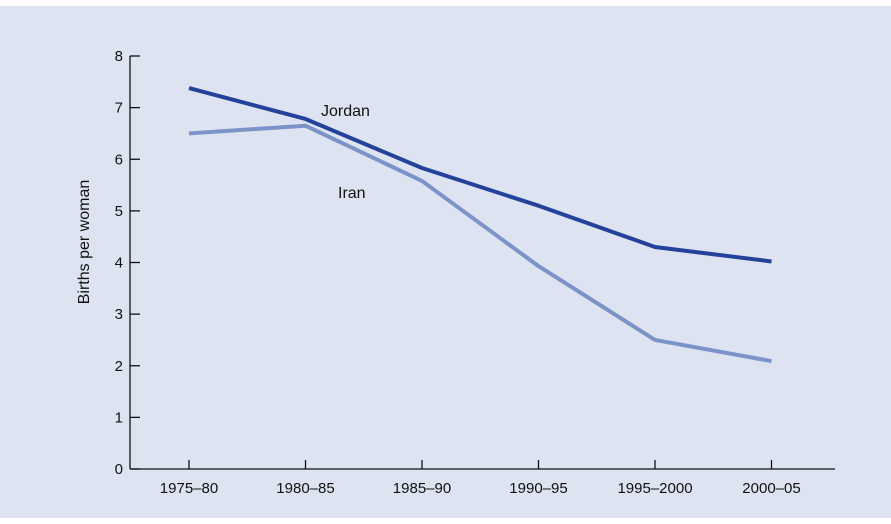 The width and height of the screenshot is (891, 524). Describe the element at coordinates (119, 417) in the screenshot. I see `y-tick-label: 1` at that location.